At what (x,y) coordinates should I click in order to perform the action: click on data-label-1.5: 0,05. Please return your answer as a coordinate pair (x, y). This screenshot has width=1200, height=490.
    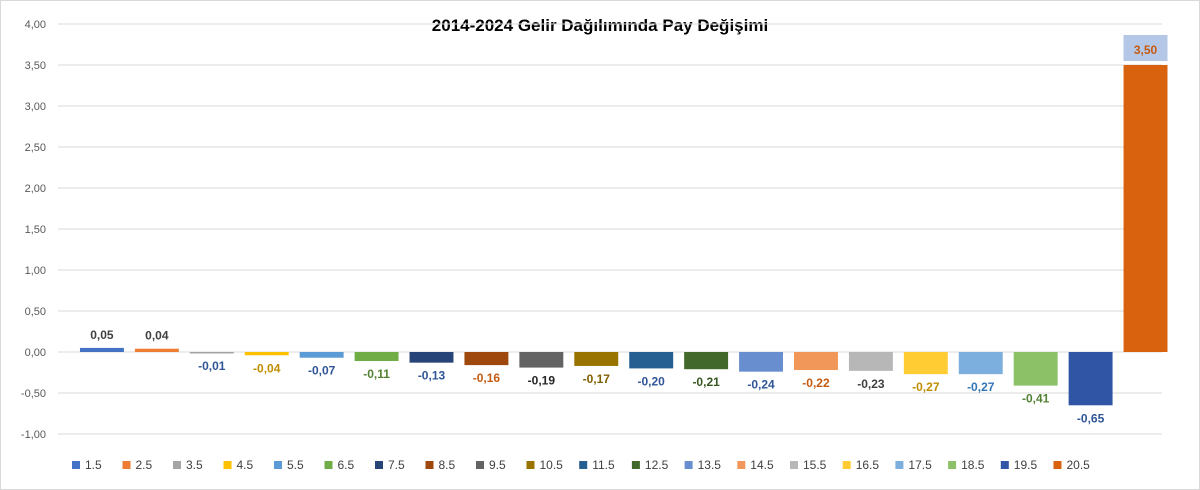
    Looking at the image, I should click on (102, 335).